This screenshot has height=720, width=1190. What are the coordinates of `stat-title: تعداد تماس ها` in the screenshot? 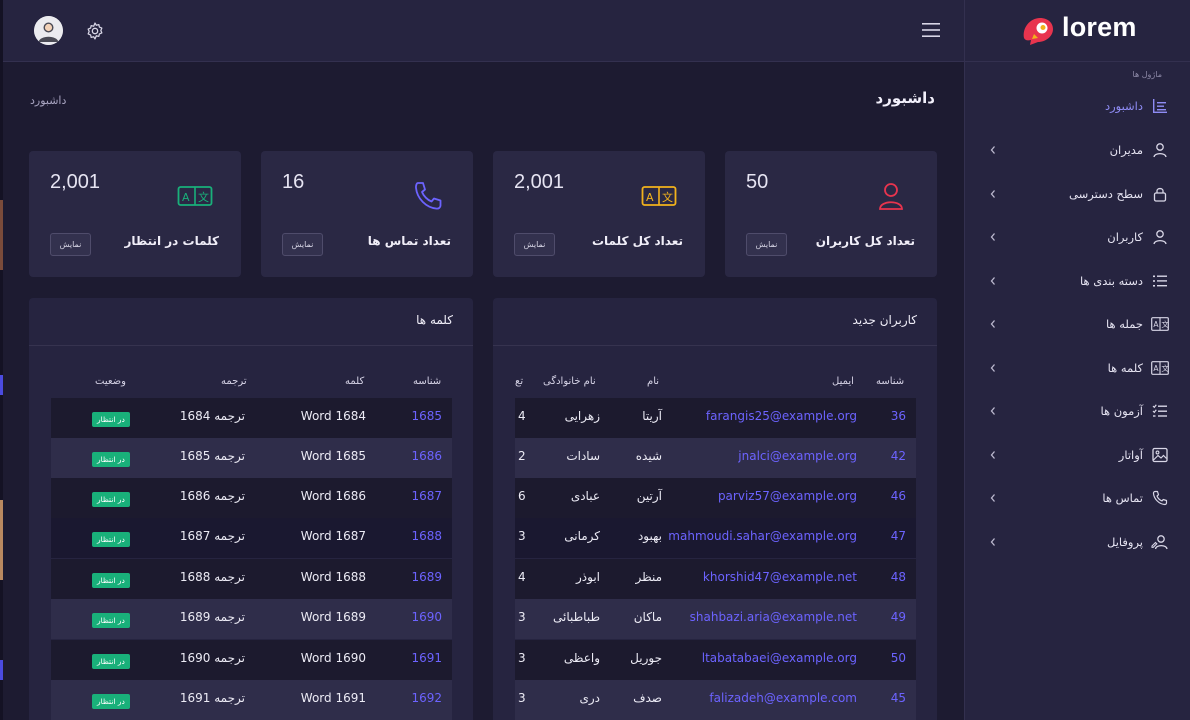 It's located at (409, 241).